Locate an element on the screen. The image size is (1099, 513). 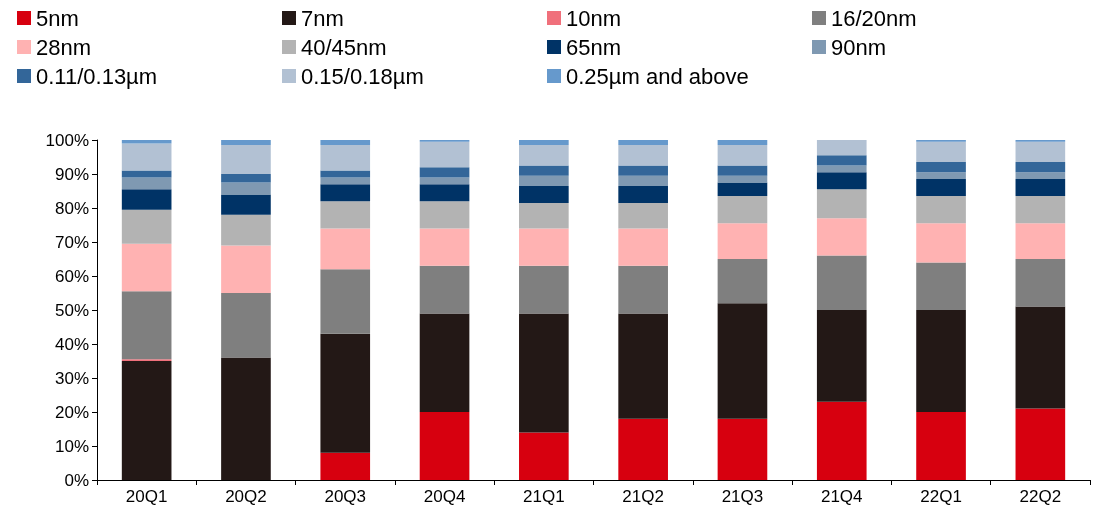
x-tick-label: 21Q4 is located at coordinates (841, 496).